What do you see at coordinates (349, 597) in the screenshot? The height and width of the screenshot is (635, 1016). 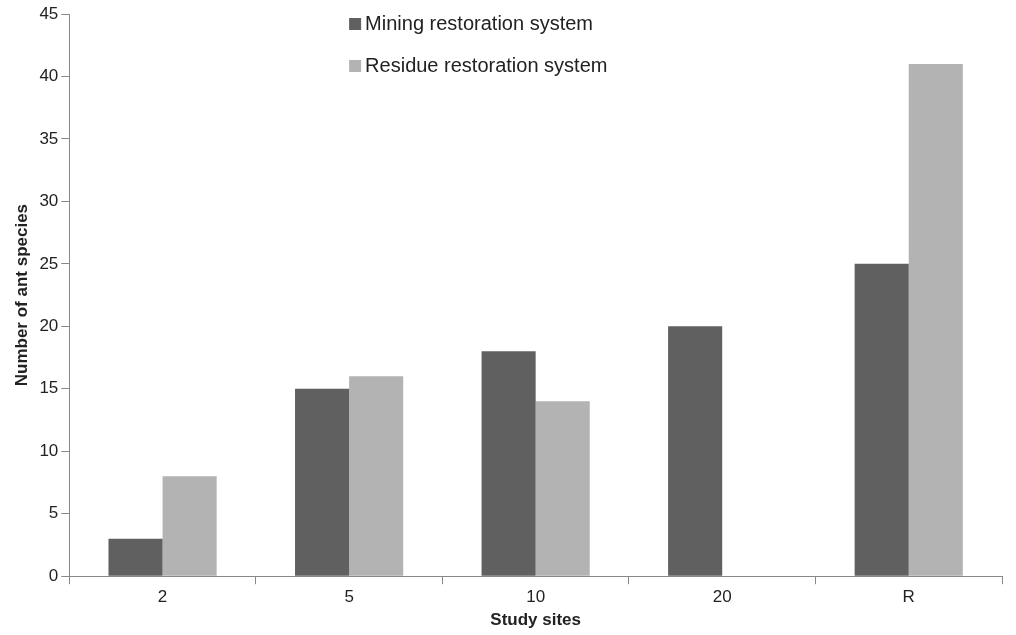 I see `x-tick-label: 5` at bounding box center [349, 597].